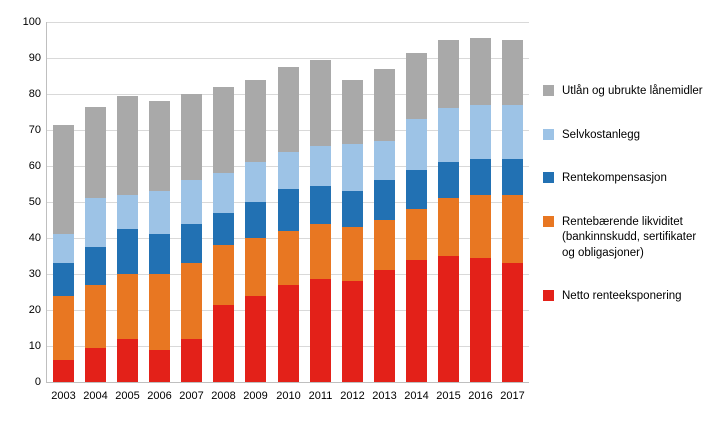 The height and width of the screenshot is (425, 719). Describe the element at coordinates (288, 202) in the screenshot. I see `bar-2010` at that location.